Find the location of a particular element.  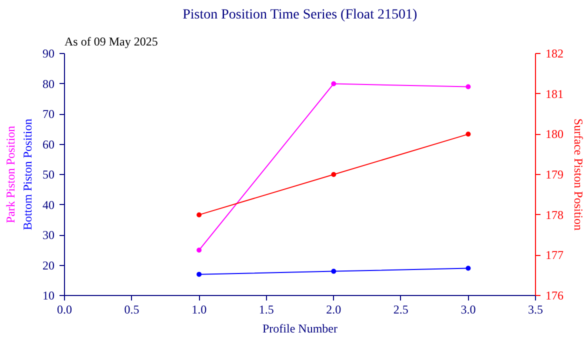

y2-tick-label: 181 is located at coordinates (555, 93).